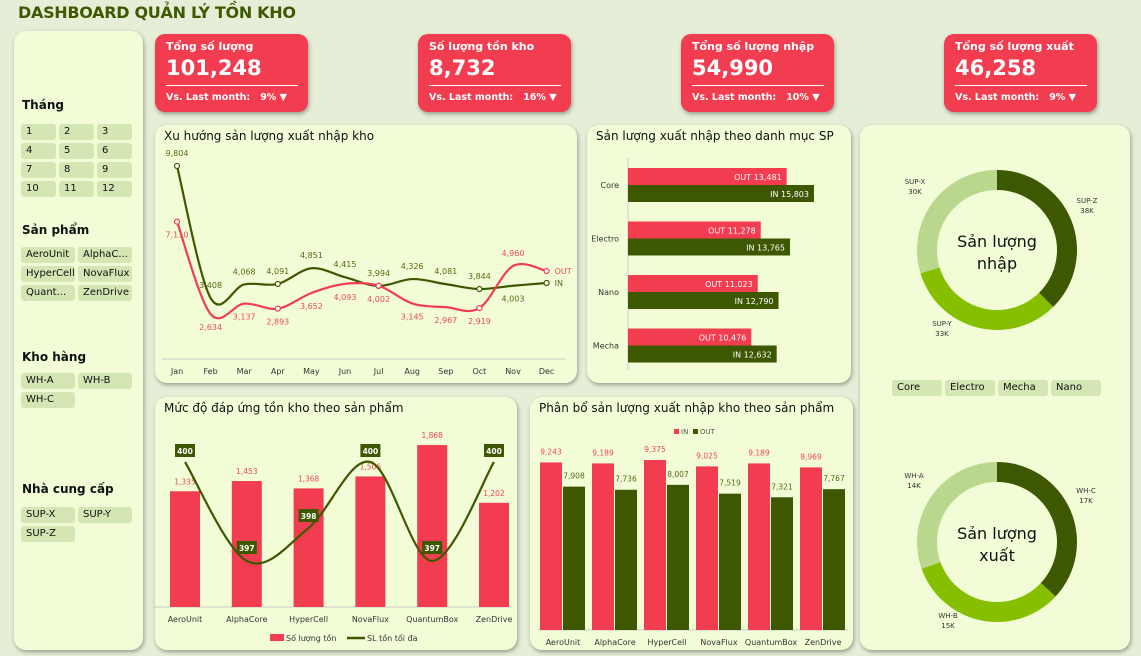 This screenshot has width=1141, height=656. What do you see at coordinates (366, 254) in the screenshot?
I see `trend-chart-panel: Xu hướng sản lượng xuất nhập kho` at bounding box center [366, 254].